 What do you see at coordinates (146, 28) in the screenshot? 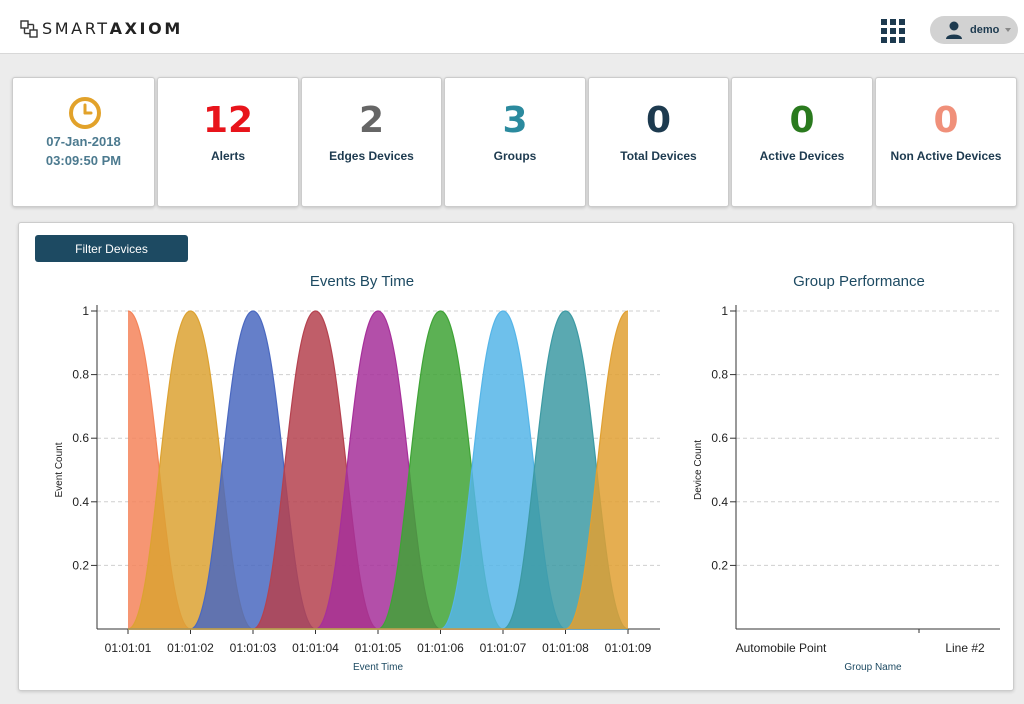
I see `brand-name-bold: AXIOM` at bounding box center [146, 28].